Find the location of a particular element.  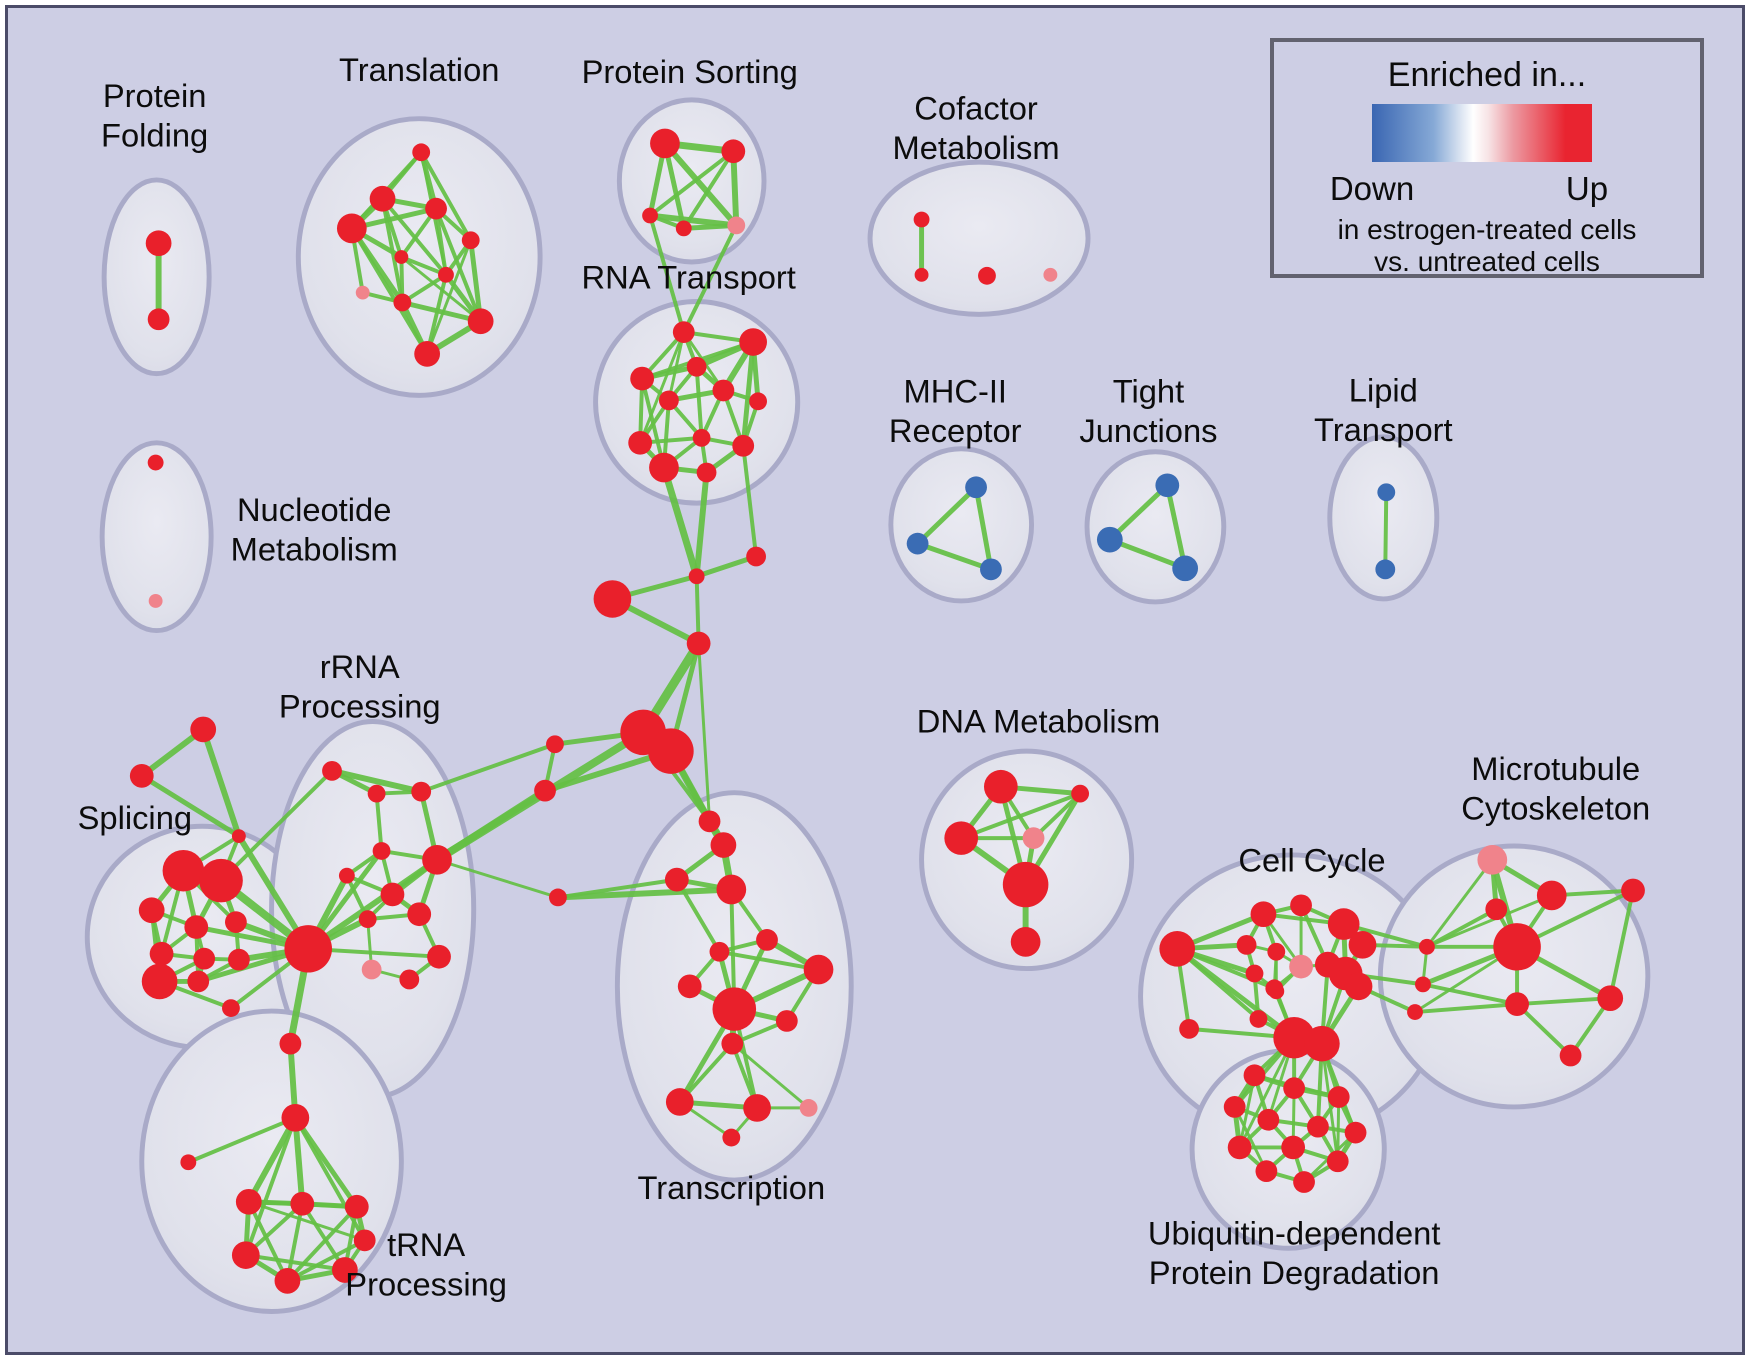

node-t9 is located at coordinates (786, 1021).